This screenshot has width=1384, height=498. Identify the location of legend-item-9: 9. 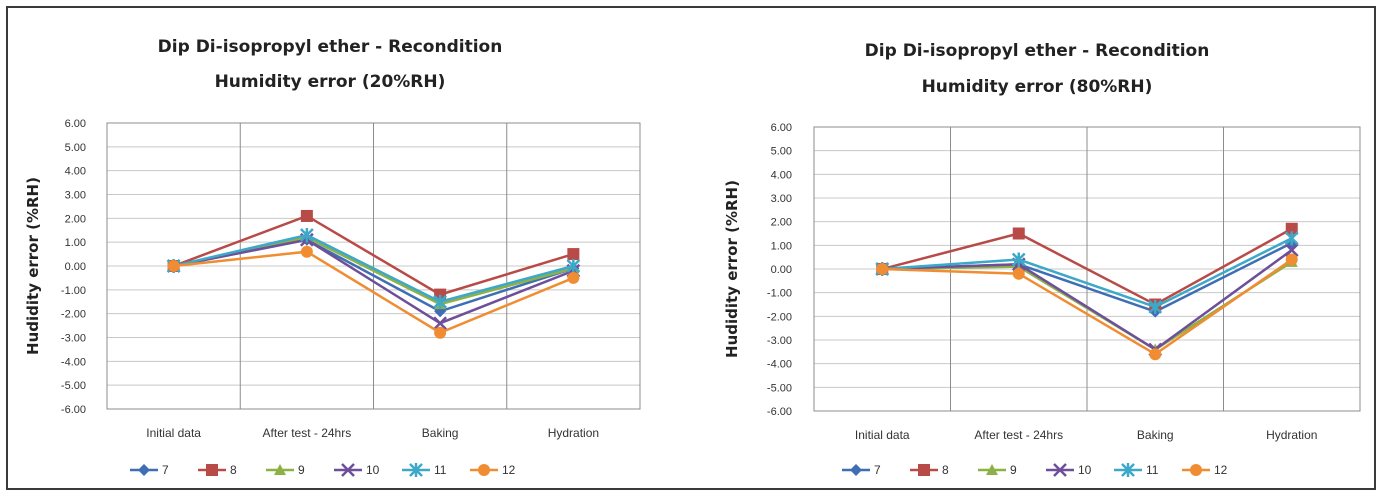
(285, 470).